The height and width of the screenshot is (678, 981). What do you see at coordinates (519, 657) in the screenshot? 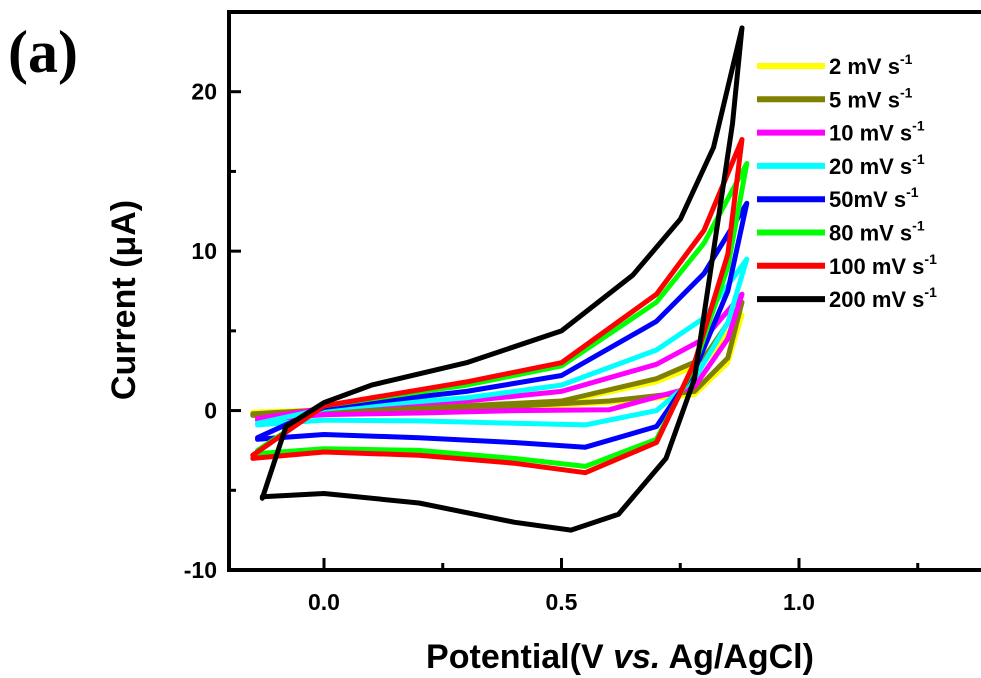
I see `x-axis-title-prefix: Potential(V` at bounding box center [519, 657].